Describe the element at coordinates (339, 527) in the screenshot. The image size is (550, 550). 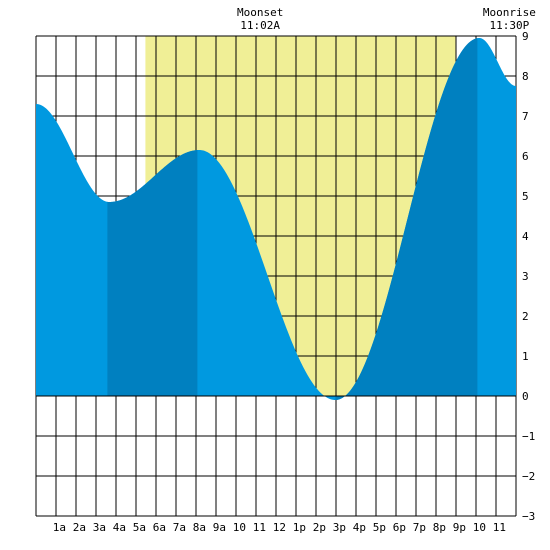
I see `x-tick-label: 3p` at that location.